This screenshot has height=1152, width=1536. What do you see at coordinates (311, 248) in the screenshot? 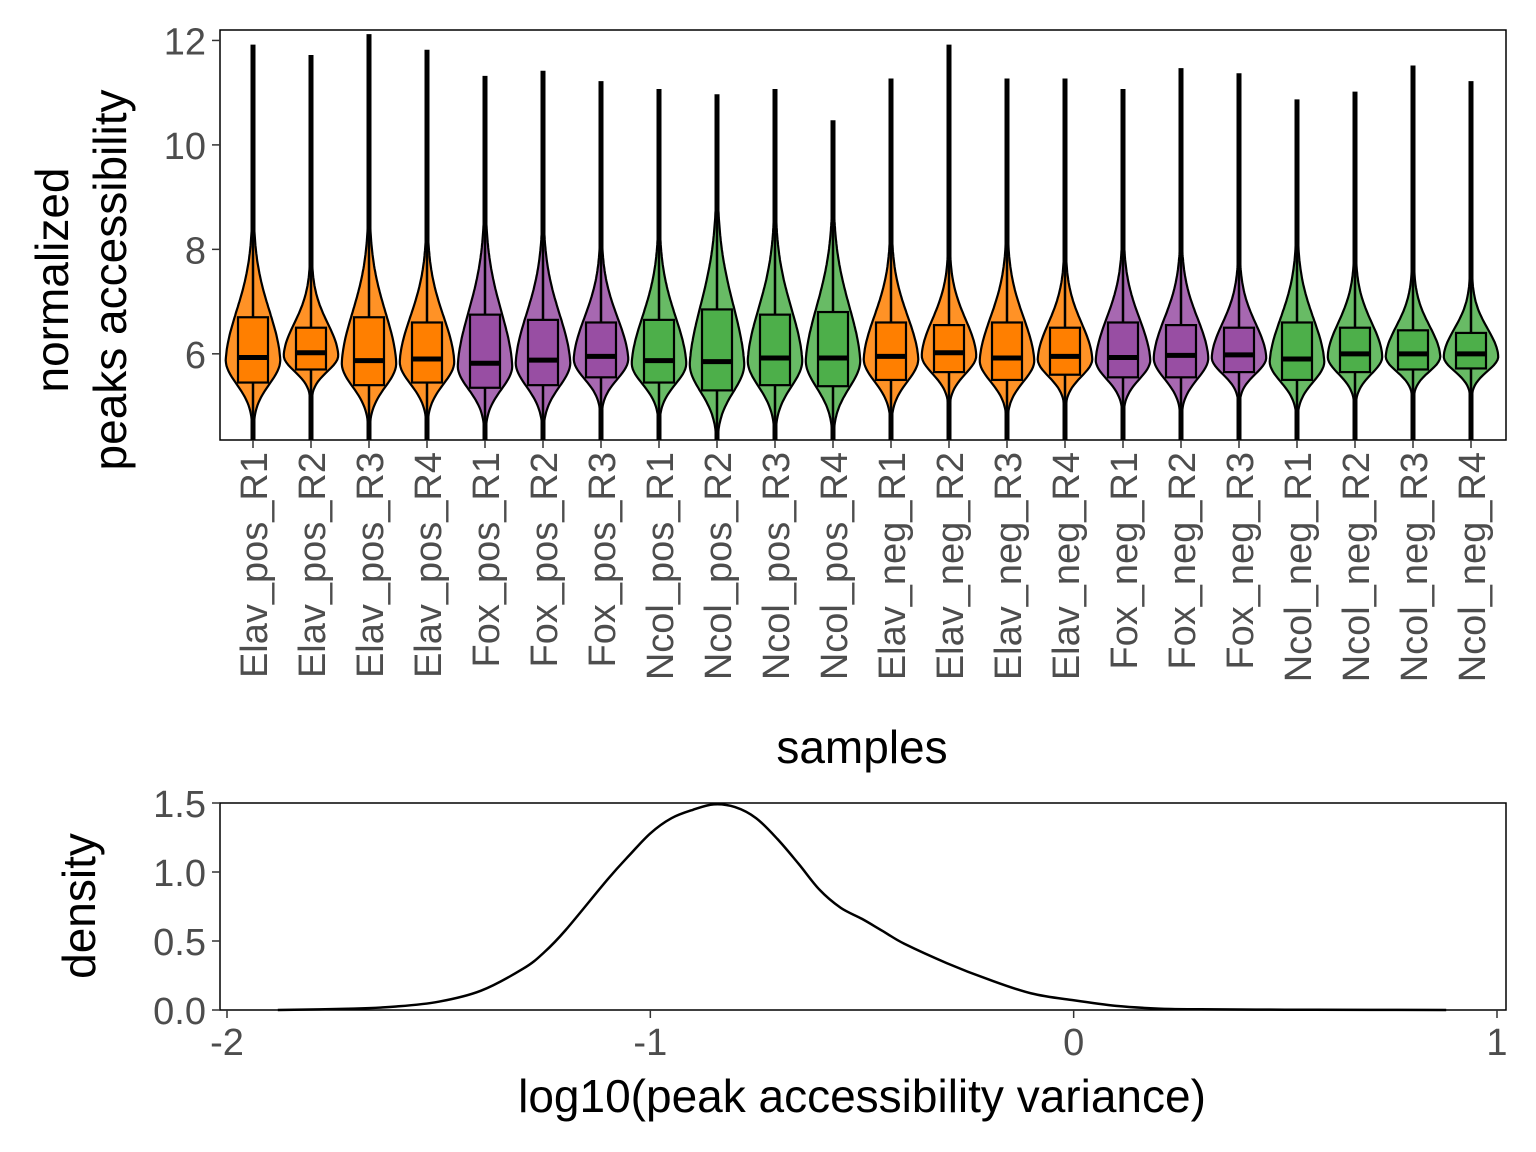
I see `violin-Elav_pos_R2` at bounding box center [311, 248].